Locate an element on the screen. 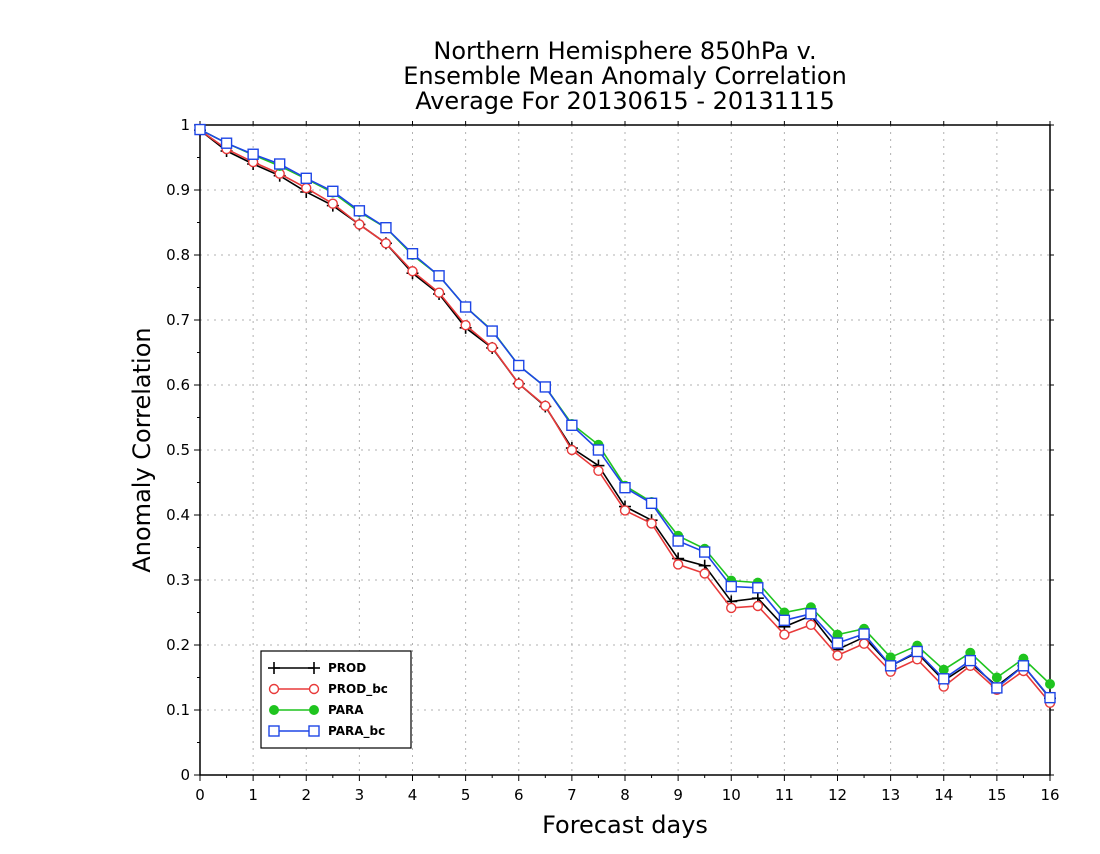 The width and height of the screenshot is (1100, 854). x-tick-label: 4 is located at coordinates (413, 795).